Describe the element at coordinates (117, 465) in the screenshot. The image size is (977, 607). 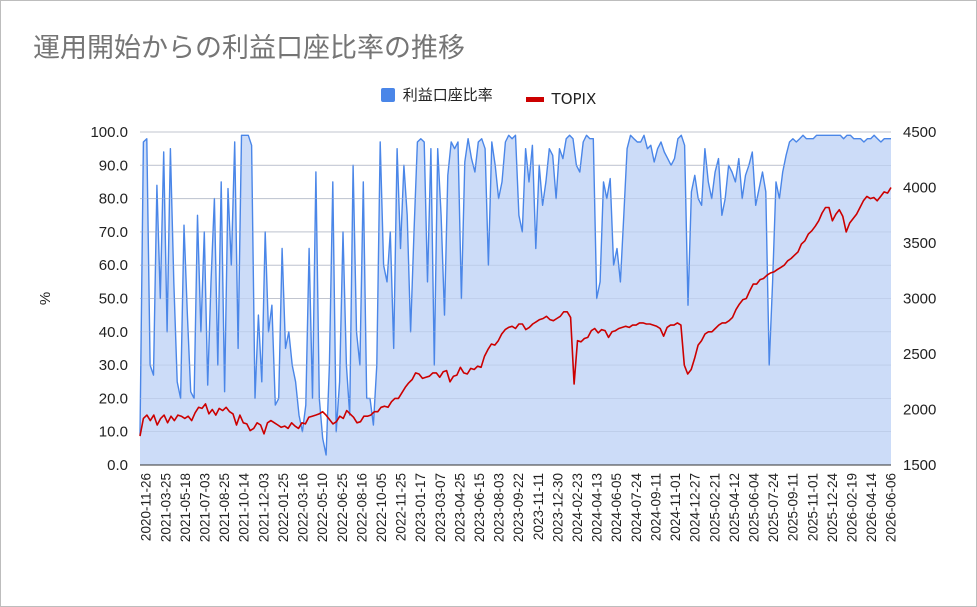
I see `y-left-tick-0: 0.0` at that location.